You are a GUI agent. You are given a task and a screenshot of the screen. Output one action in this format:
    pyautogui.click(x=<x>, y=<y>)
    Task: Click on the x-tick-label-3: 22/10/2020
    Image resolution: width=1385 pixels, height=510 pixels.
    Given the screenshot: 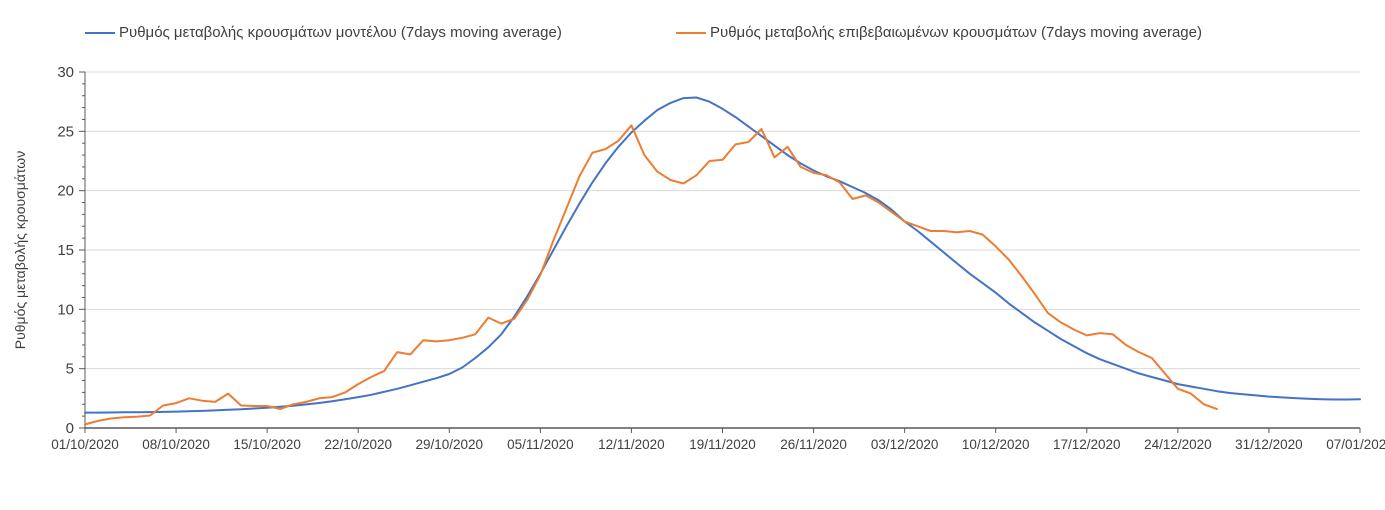 What is the action you would take?
    pyautogui.click(x=358, y=444)
    